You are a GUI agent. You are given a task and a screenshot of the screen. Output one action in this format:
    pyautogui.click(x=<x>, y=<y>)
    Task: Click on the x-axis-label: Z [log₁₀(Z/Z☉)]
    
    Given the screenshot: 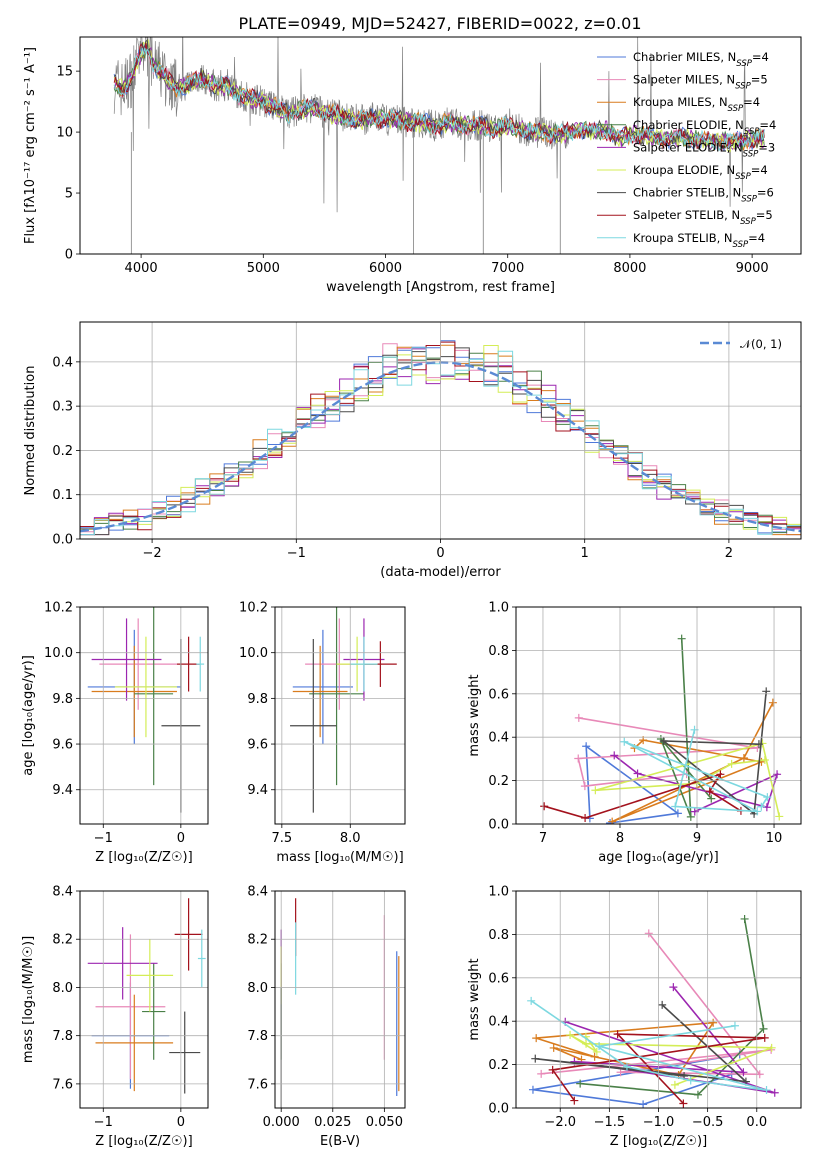 What is the action you would take?
    pyautogui.click(x=658, y=1141)
    